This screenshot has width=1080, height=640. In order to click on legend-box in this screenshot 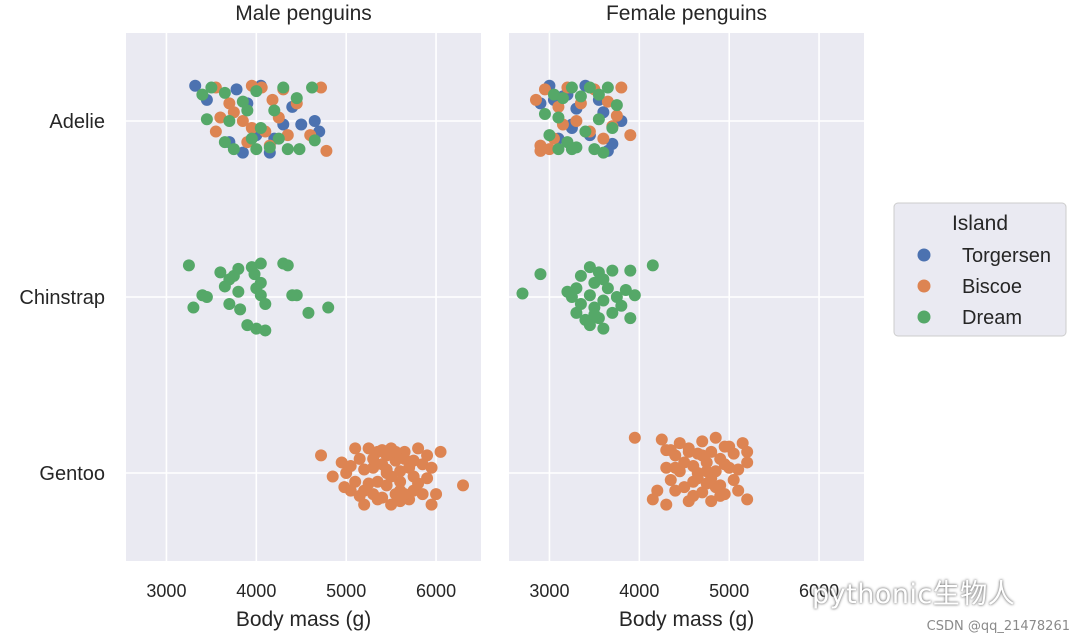, I will do `click(980, 269)`.